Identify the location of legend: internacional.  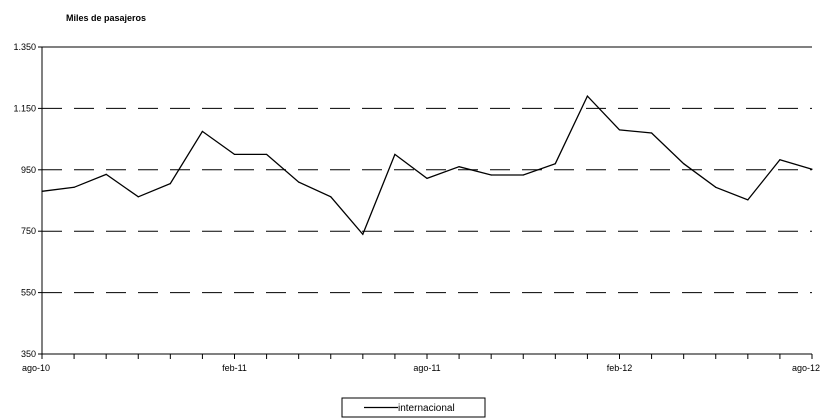
(413, 407).